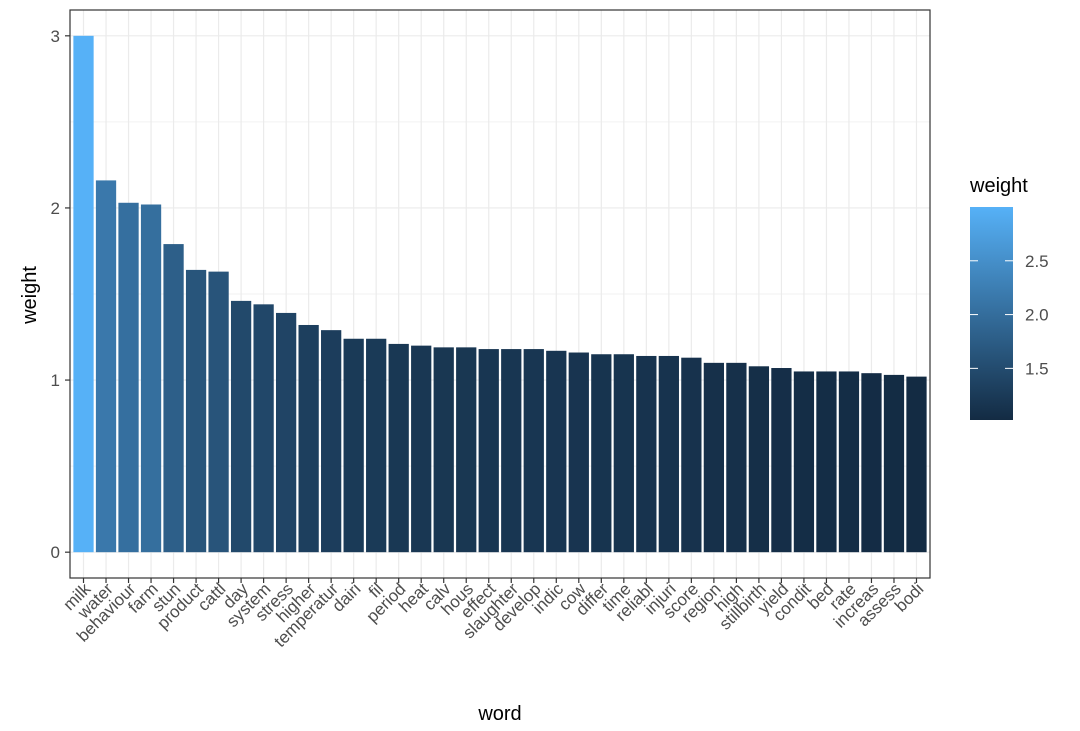 This screenshot has width=1080, height=731. I want to click on legend-tick-label: 2.0, so click(1037, 315).